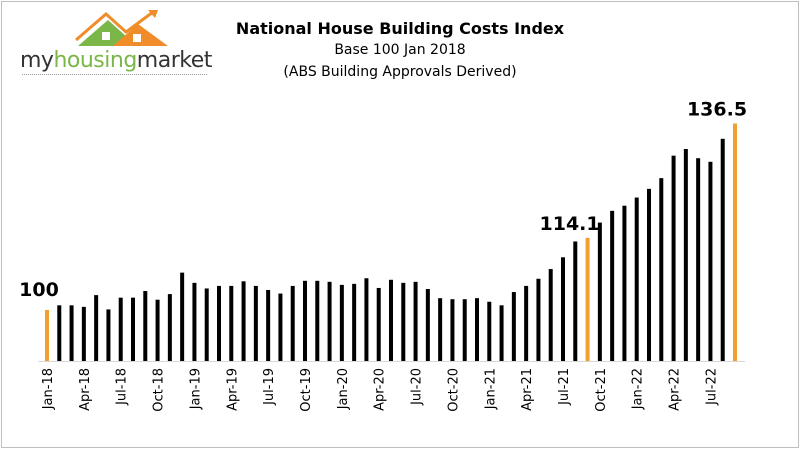  I want to click on x-tick-label: Apr-18, so click(85, 389).